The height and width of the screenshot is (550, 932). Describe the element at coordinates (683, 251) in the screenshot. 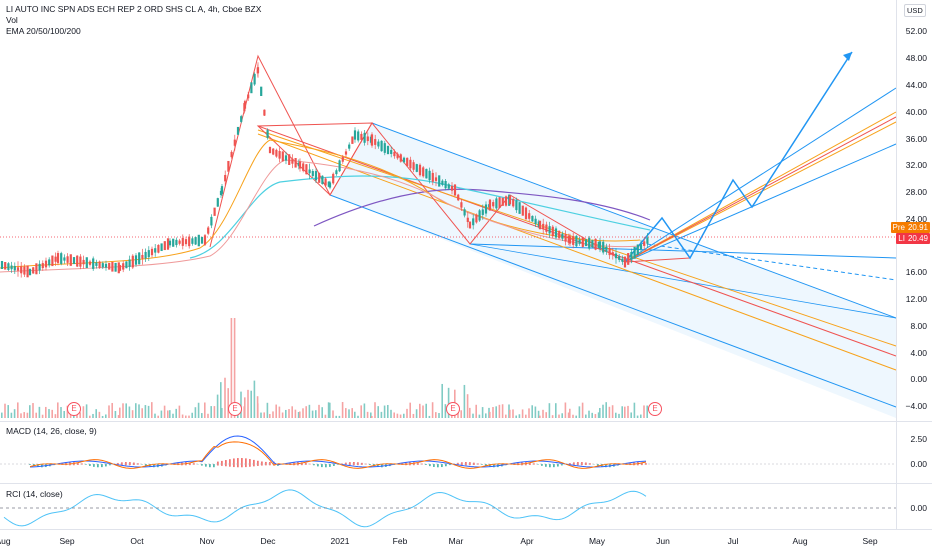

I see `support-line` at that location.